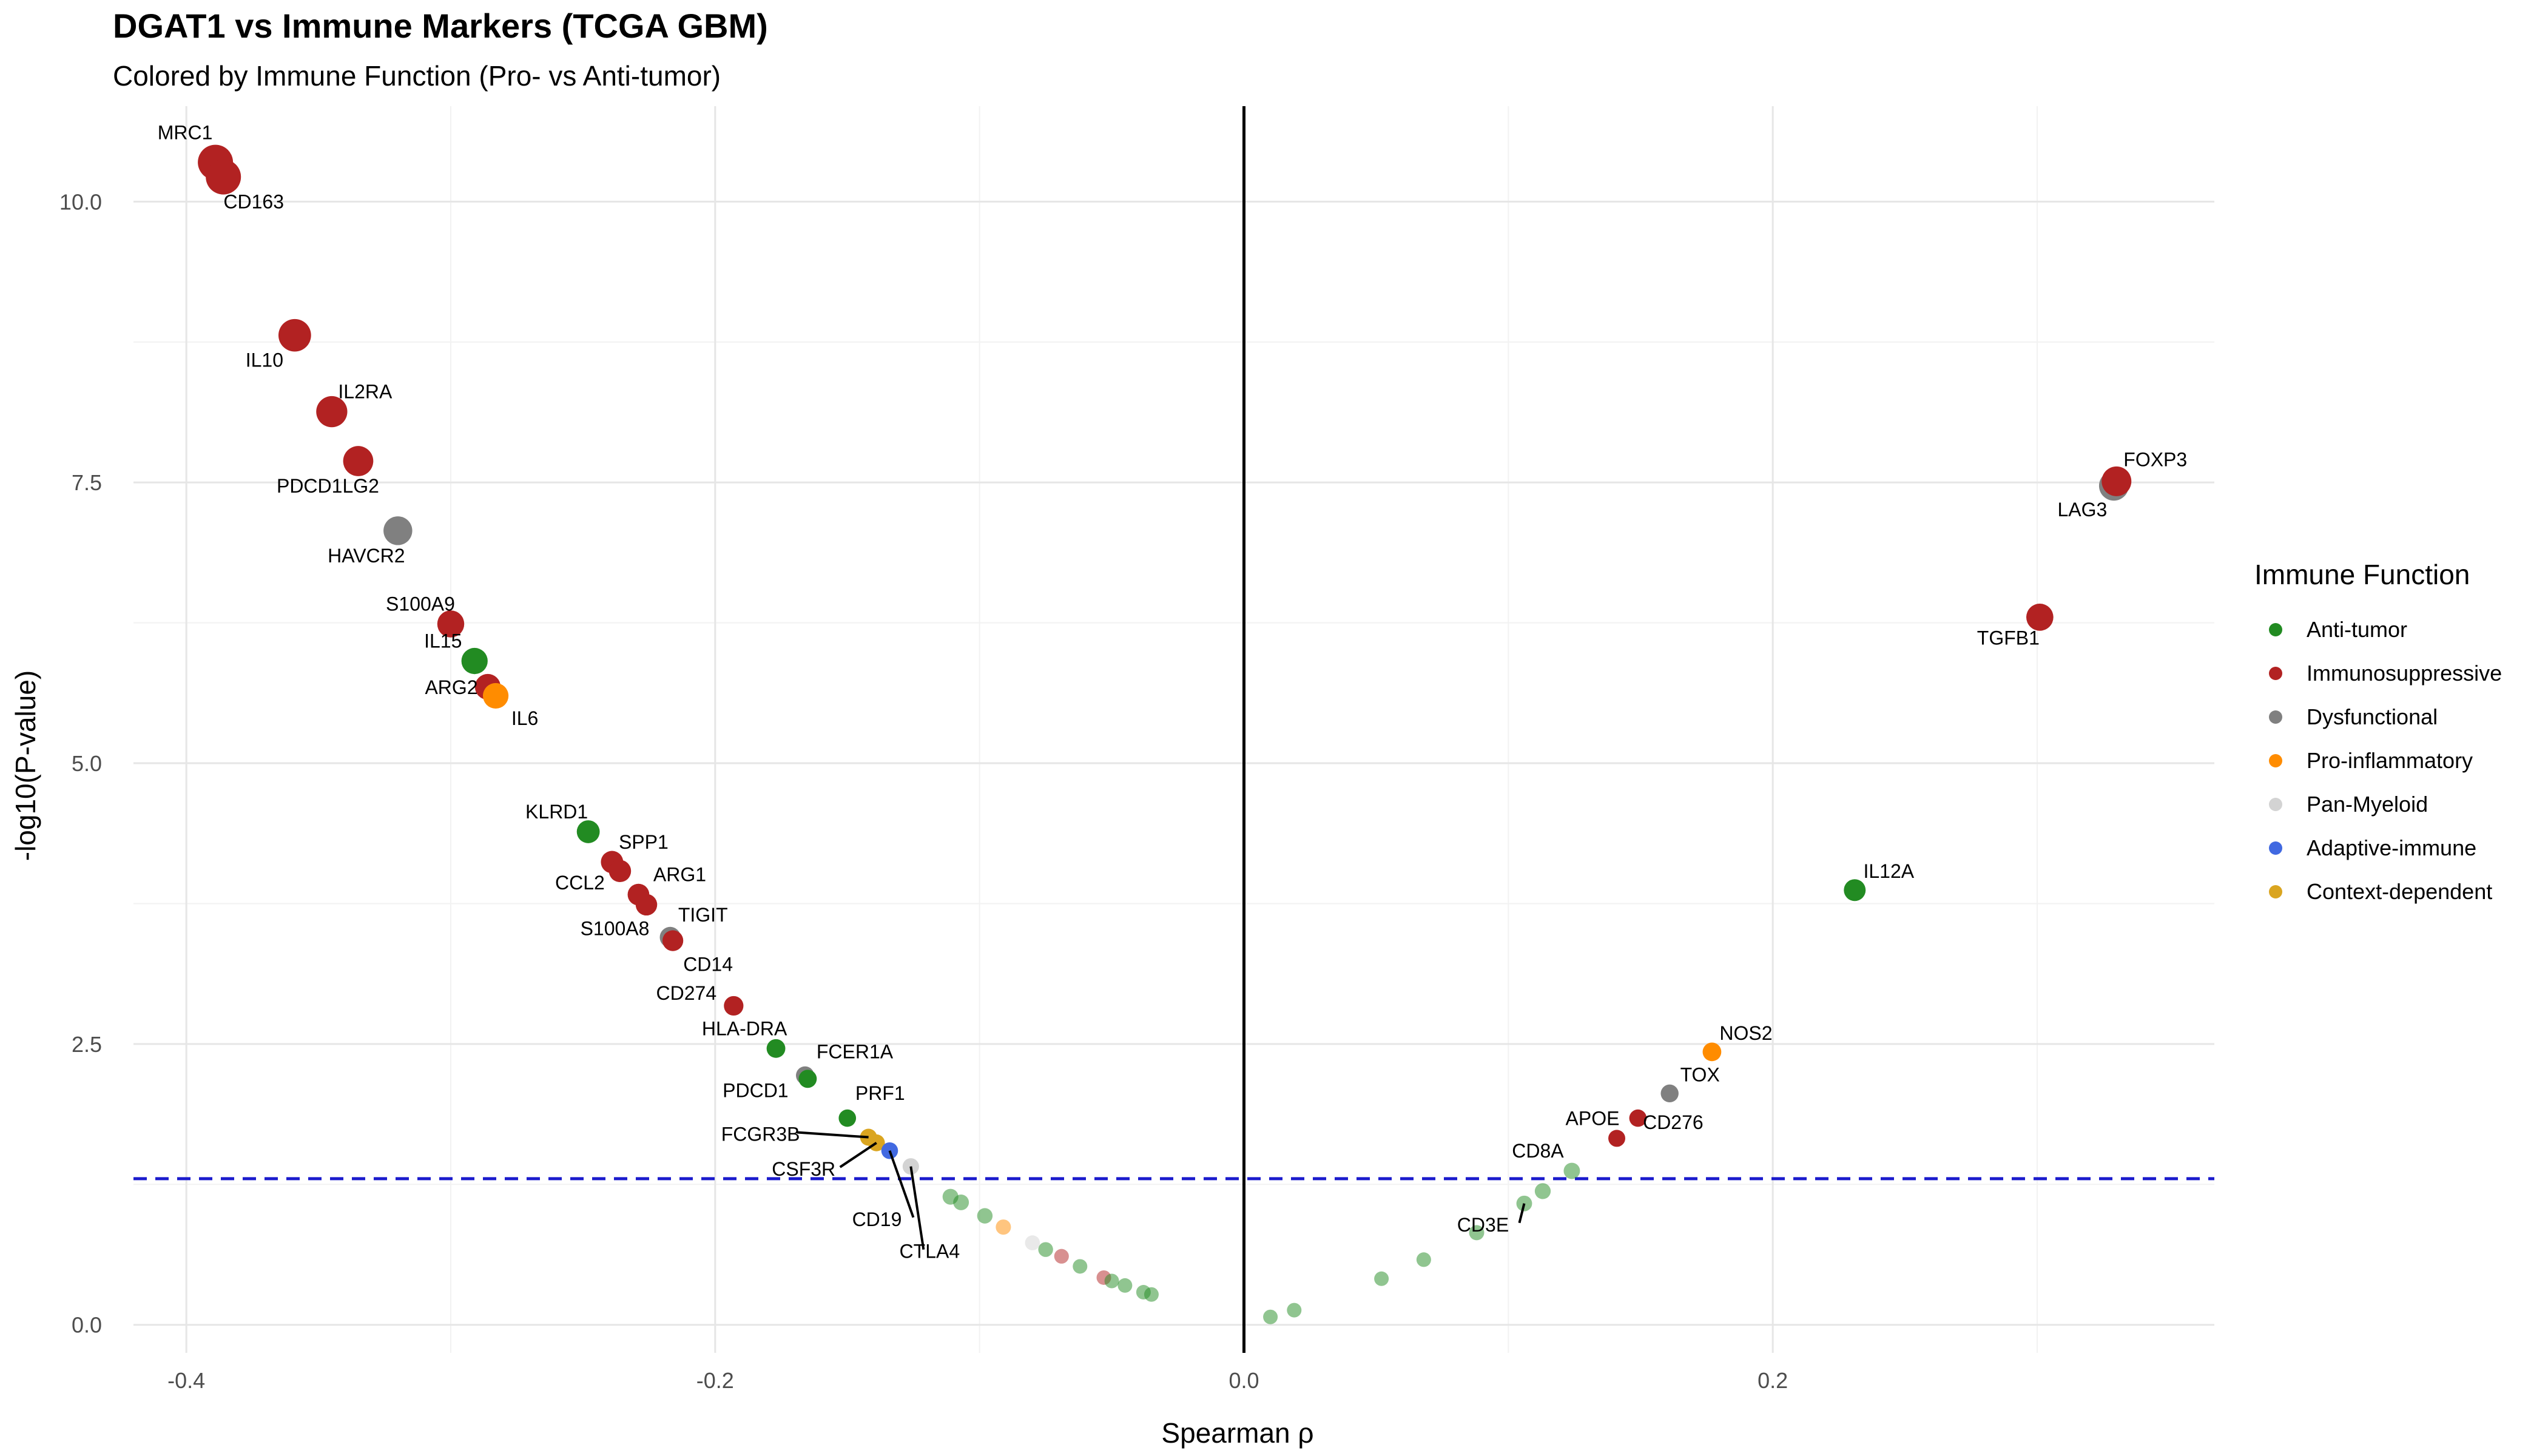 The image size is (2548, 1456). I want to click on legend-item-adaptive-immune: Adaptive-immune, so click(2378, 848).